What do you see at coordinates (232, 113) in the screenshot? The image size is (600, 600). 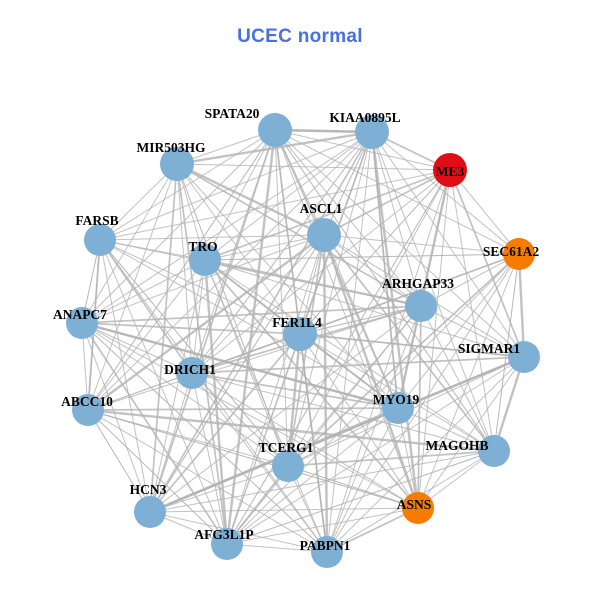 I see `graph-node-label: SPATA20` at bounding box center [232, 113].